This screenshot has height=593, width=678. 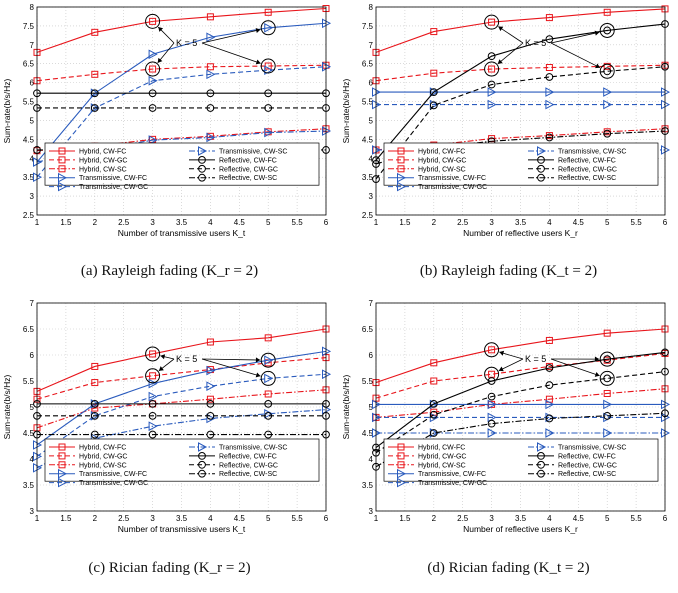 What do you see at coordinates (521, 164) in the screenshot?
I see `legend-box` at bounding box center [521, 164].